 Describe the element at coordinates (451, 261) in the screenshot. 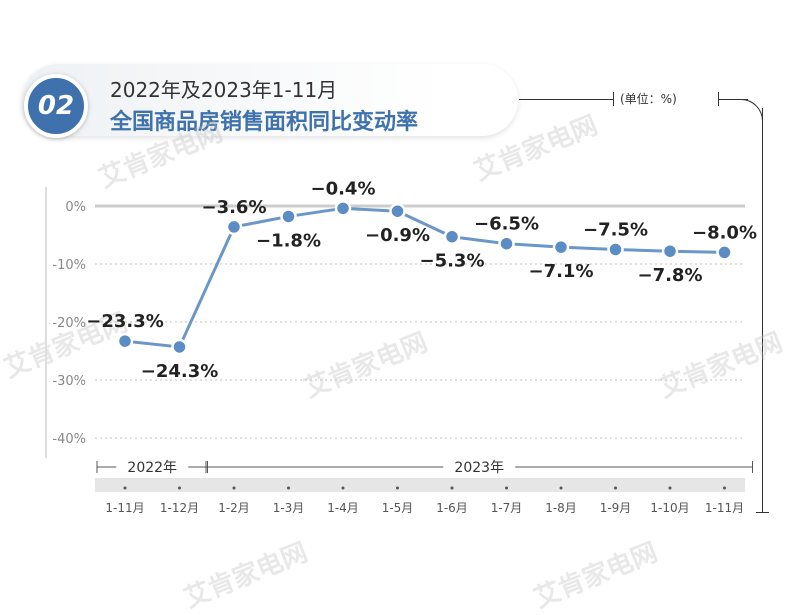

I see `data-label: −5.3%` at that location.